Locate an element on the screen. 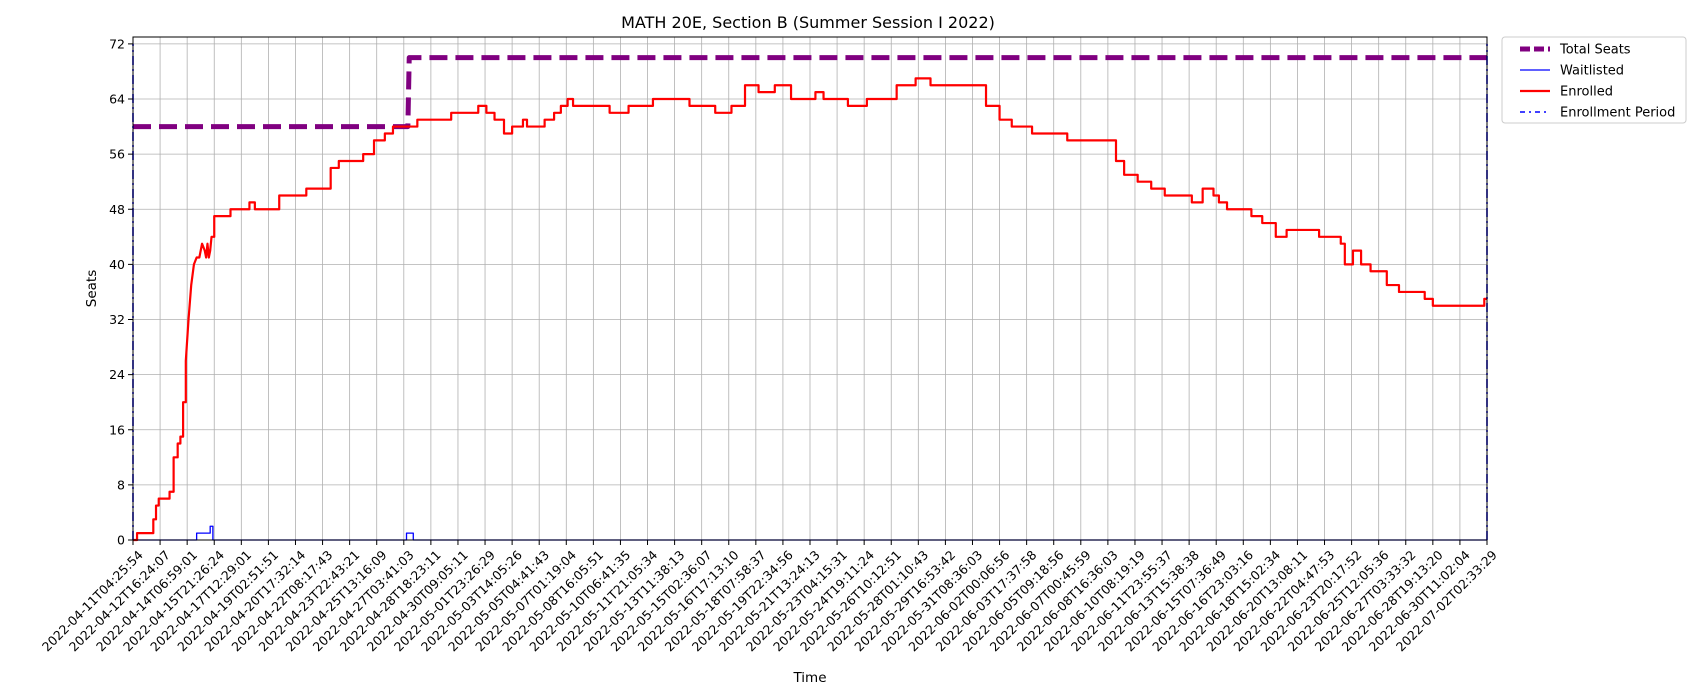 The image size is (1700, 700). y-tick-label: 48 is located at coordinates (117, 209).